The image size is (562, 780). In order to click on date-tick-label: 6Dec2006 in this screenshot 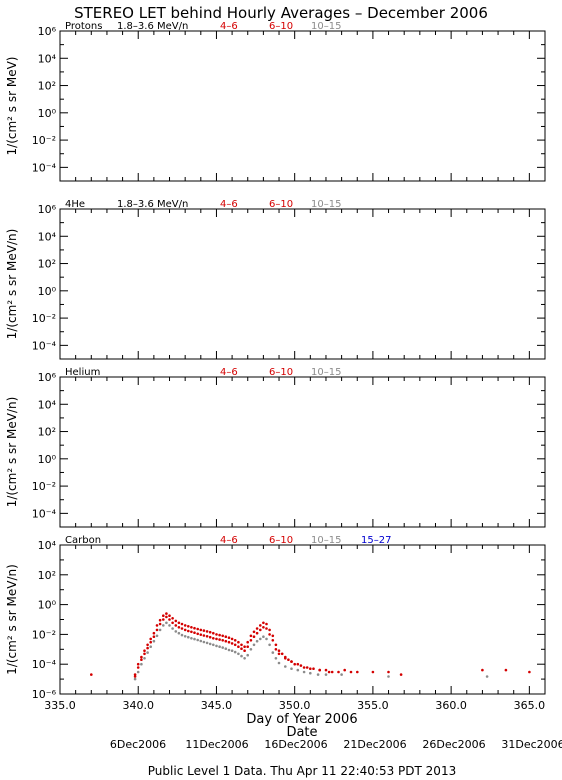, I will do `click(138, 744)`.